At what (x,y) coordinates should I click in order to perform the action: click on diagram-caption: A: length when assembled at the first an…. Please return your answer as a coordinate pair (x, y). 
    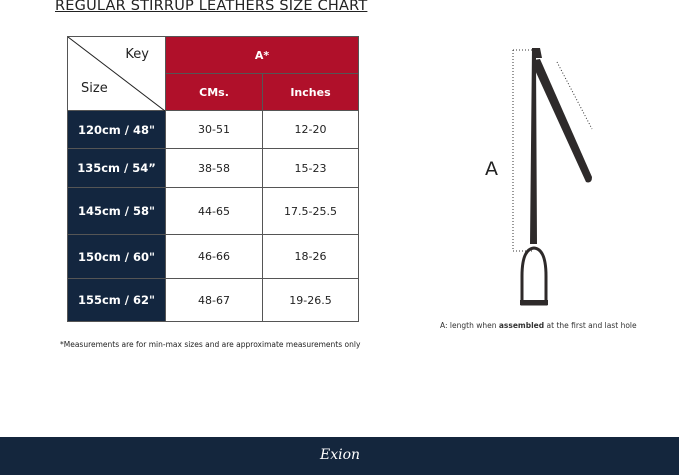
    Looking at the image, I should click on (538, 325).